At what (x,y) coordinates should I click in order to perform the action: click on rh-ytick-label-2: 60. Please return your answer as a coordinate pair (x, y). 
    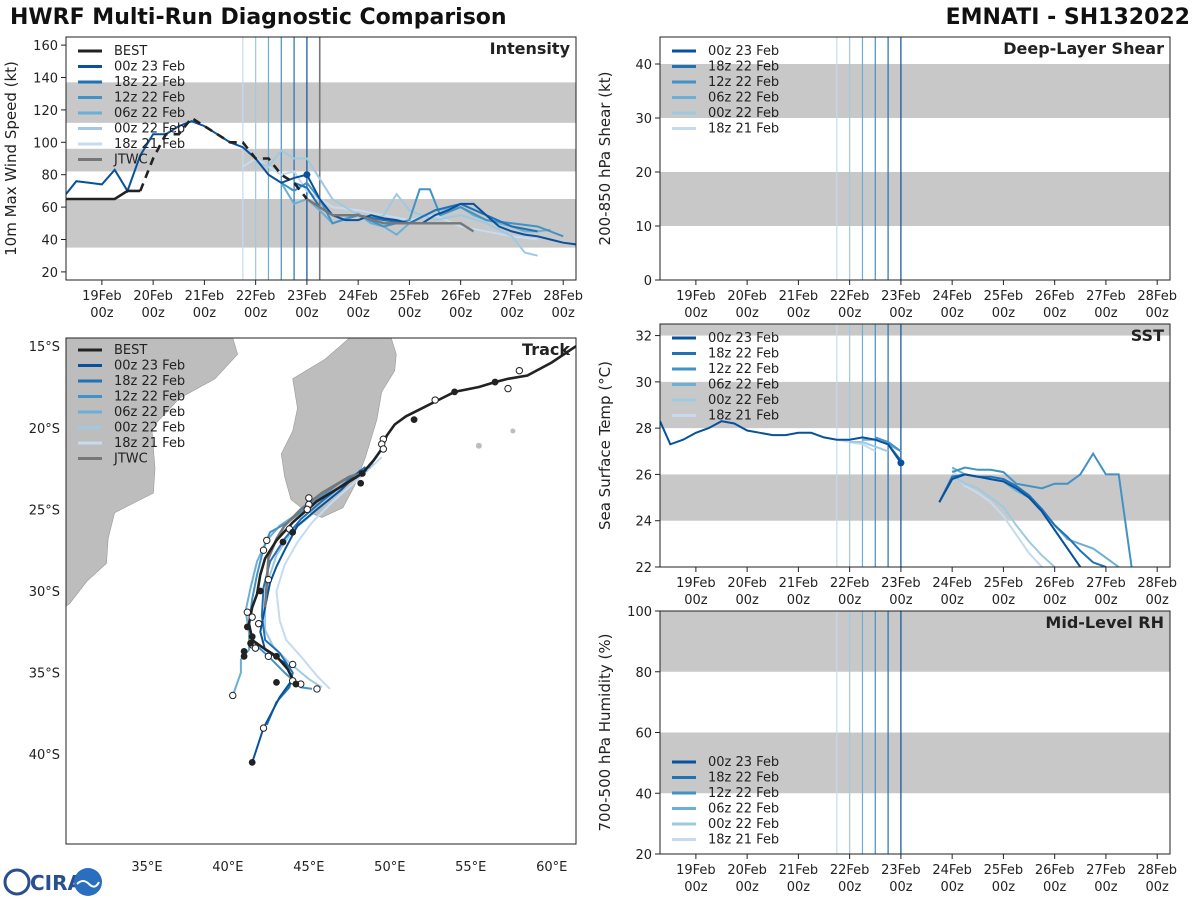
    Looking at the image, I should click on (643, 734).